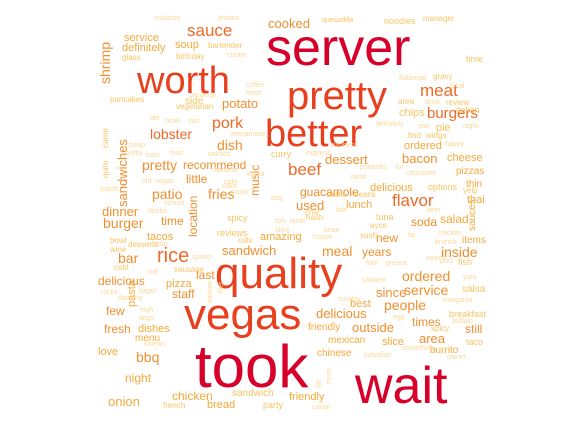  Describe the element at coordinates (195, 106) in the screenshot. I see `cloud-word: vegetarian` at that location.